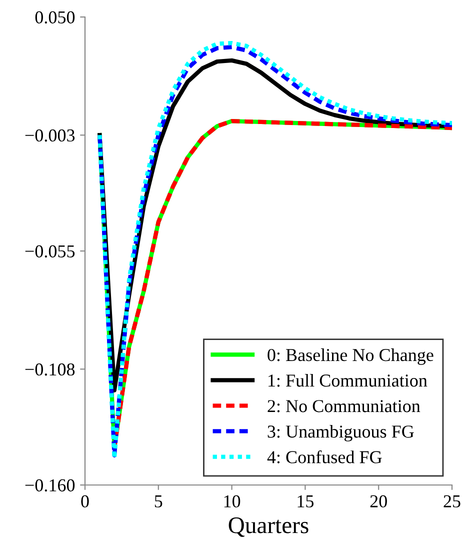 The image size is (462, 554). What do you see at coordinates (50, 485) in the screenshot?
I see `y-tick-label: −0.160` at bounding box center [50, 485].